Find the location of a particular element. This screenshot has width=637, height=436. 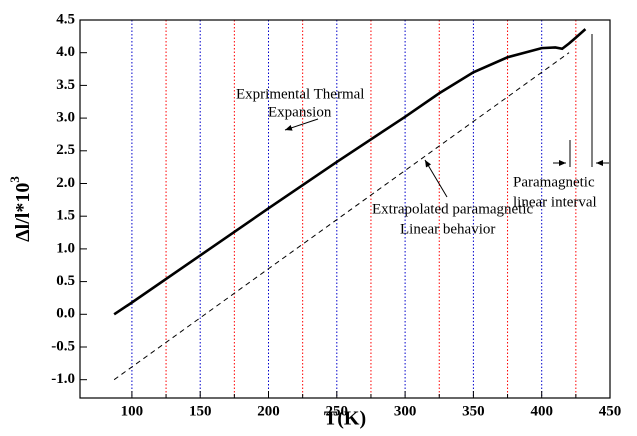

annotation: Extrapolated paramagnetic is located at coordinates (453, 209).